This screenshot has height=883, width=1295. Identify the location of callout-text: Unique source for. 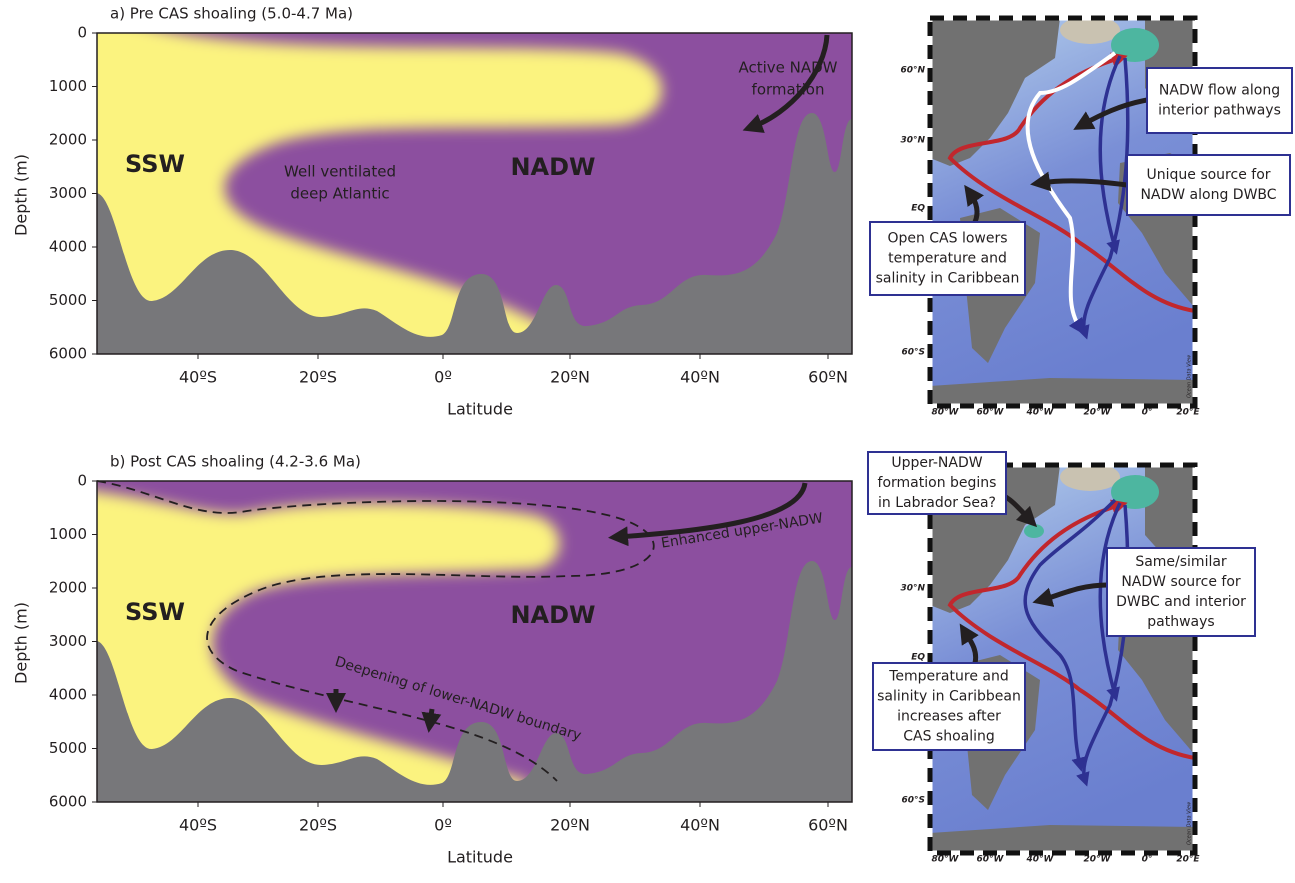
(1208, 175).